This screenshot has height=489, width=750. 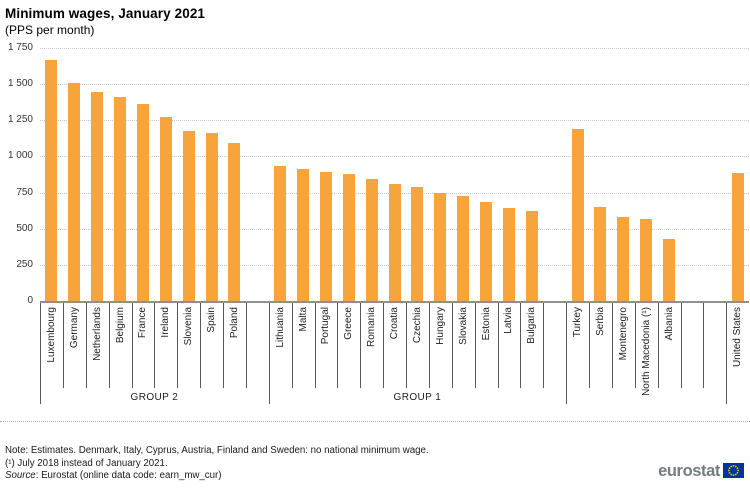 What do you see at coordinates (600, 174) in the screenshot?
I see `bar-slot-serbia` at bounding box center [600, 174].